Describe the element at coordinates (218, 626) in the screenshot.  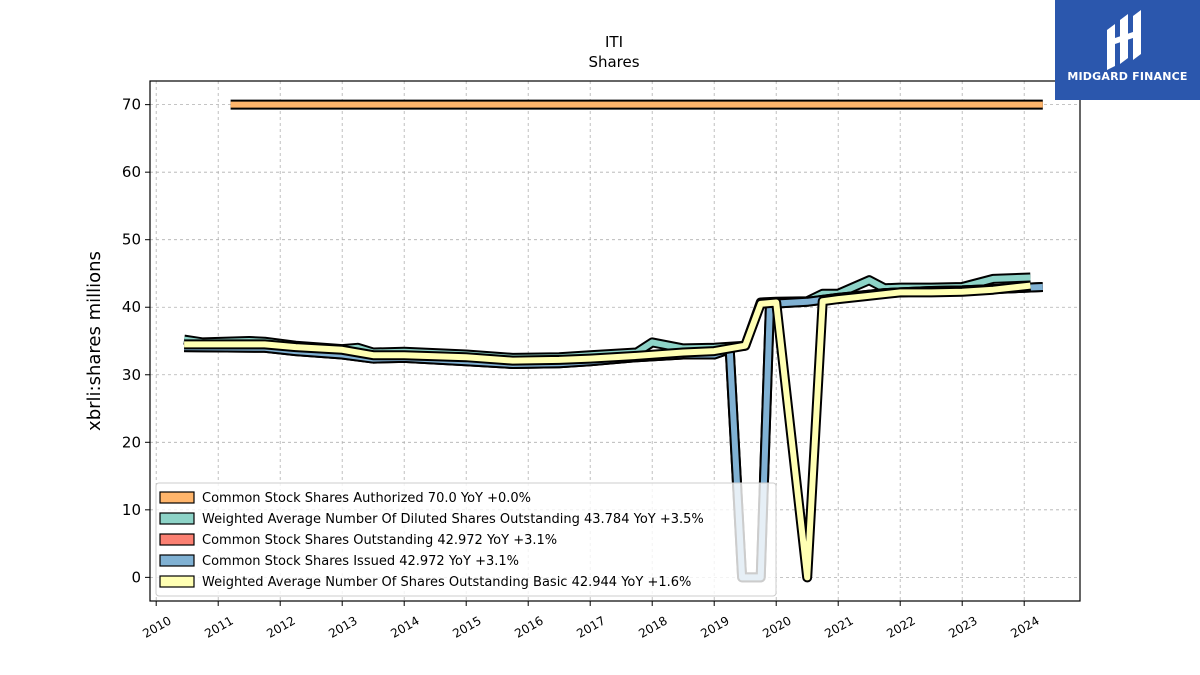
I see `x-tick-label: 2011` at that location.